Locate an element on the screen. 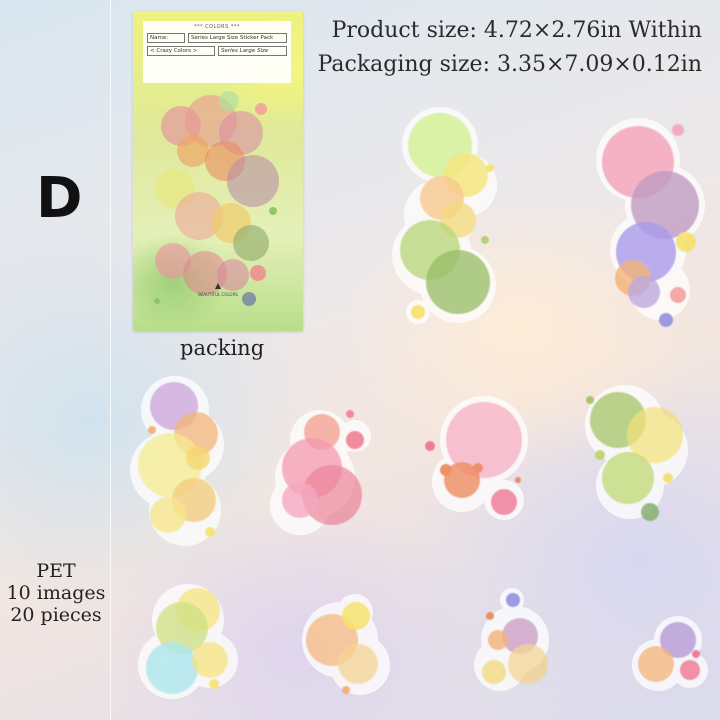  package-card-title: *** COLORS *** is located at coordinates (217, 27).